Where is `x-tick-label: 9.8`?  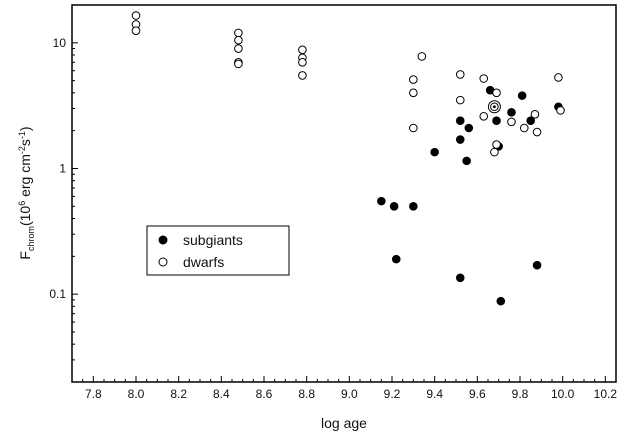 x-tick-label: 9.8 is located at coordinates (520, 394).